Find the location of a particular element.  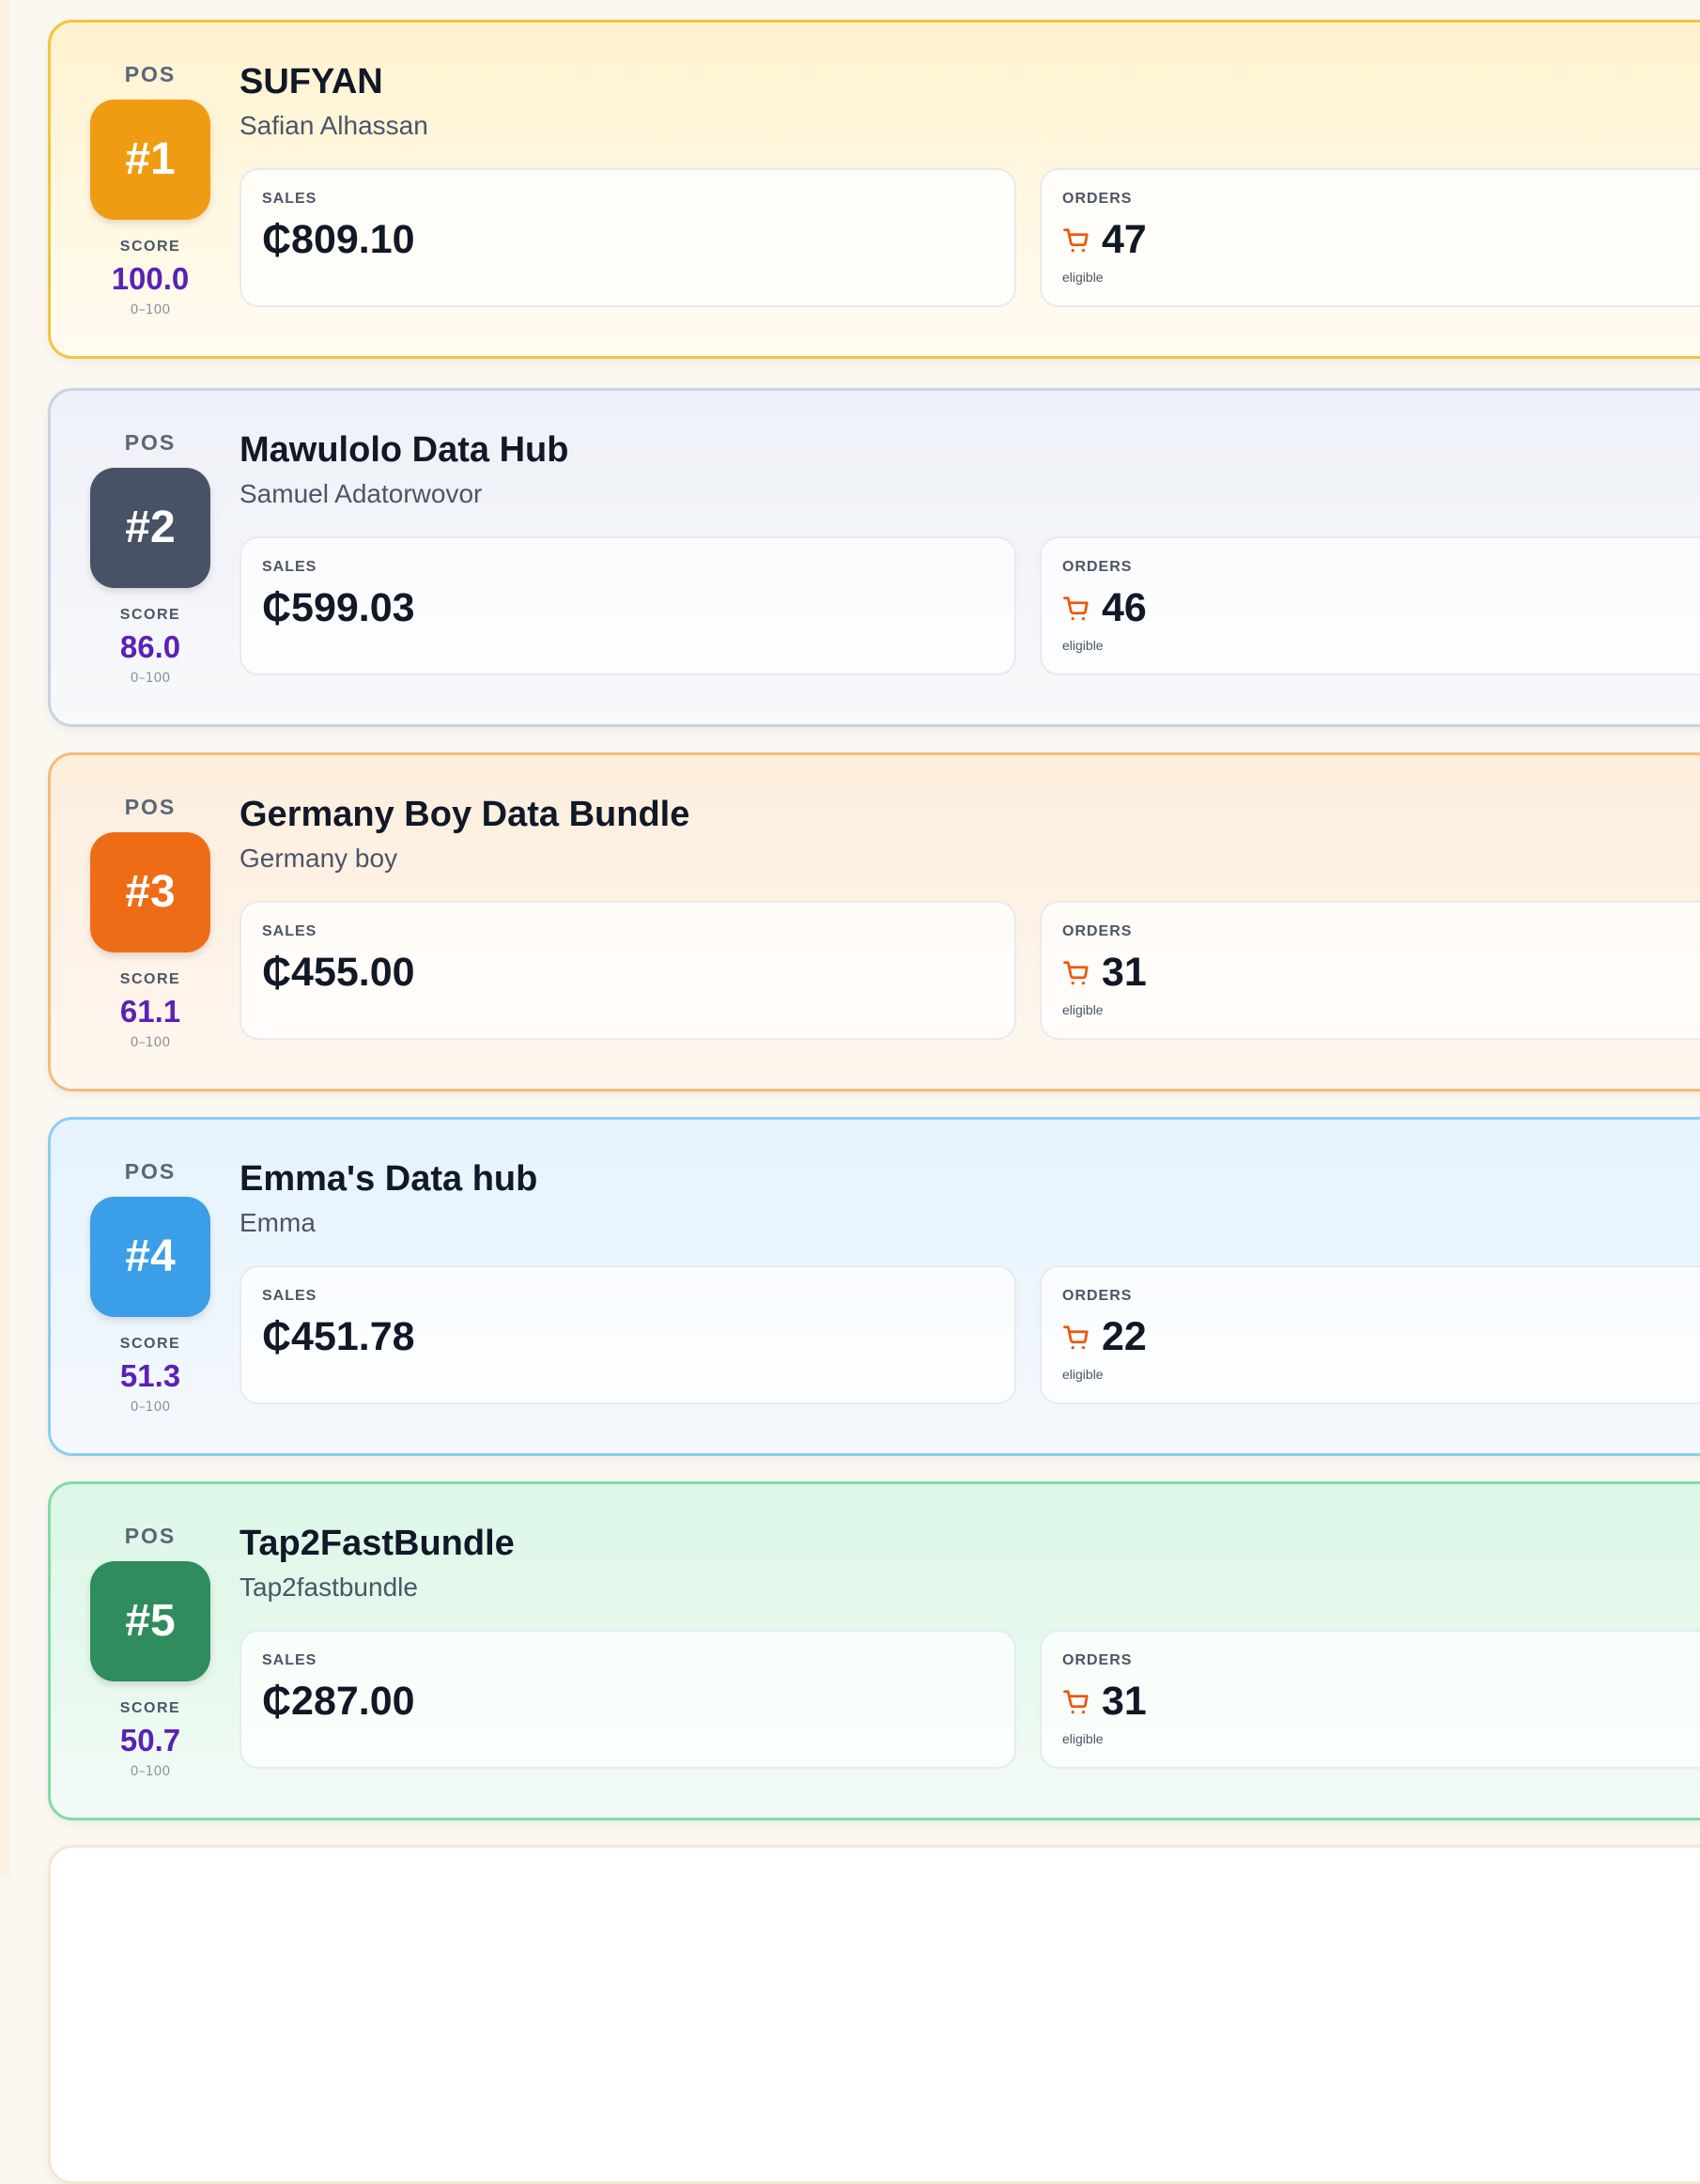

sales-value: ₵599.03 is located at coordinates (338, 607).